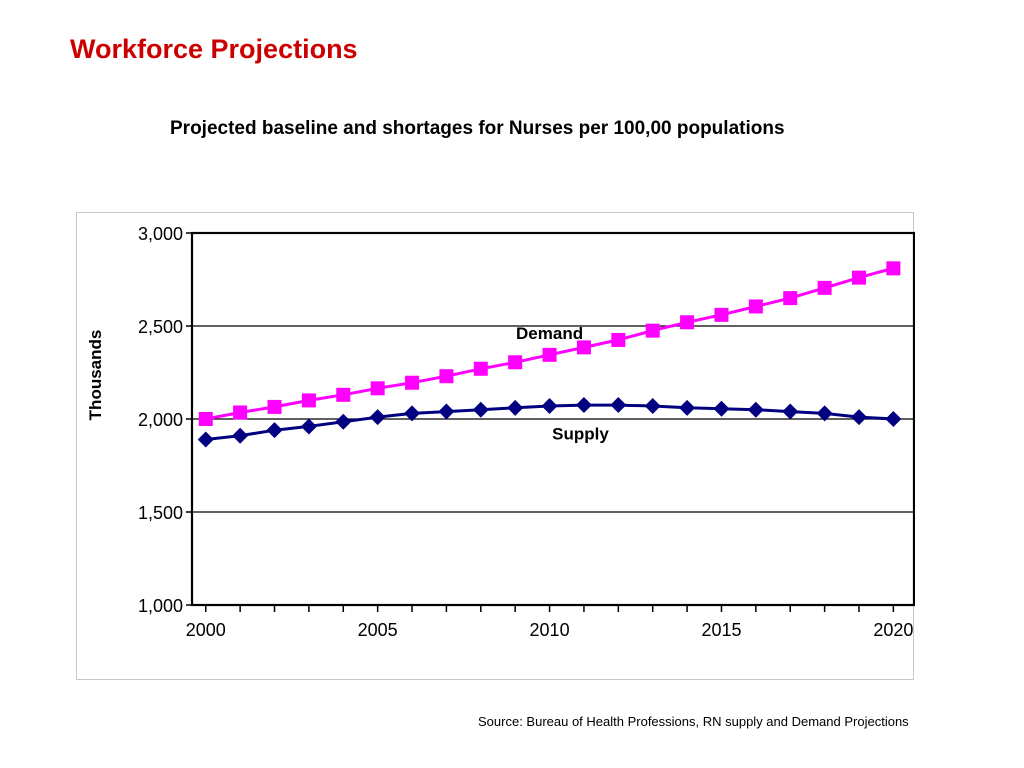  I want to click on y-tick-label: 2,000, so click(160, 420).